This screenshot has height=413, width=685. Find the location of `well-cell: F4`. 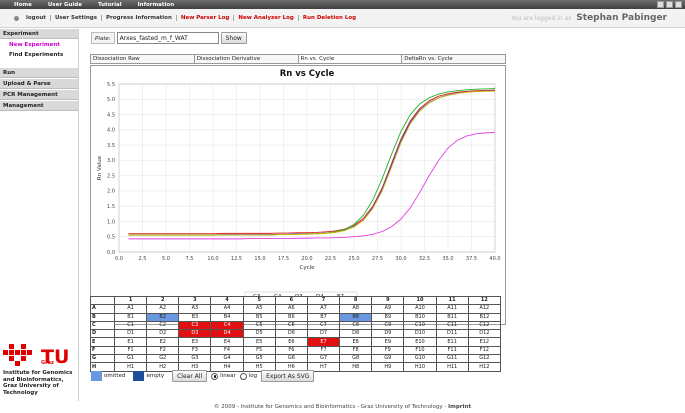

well-cell: F4 is located at coordinates (227, 350).